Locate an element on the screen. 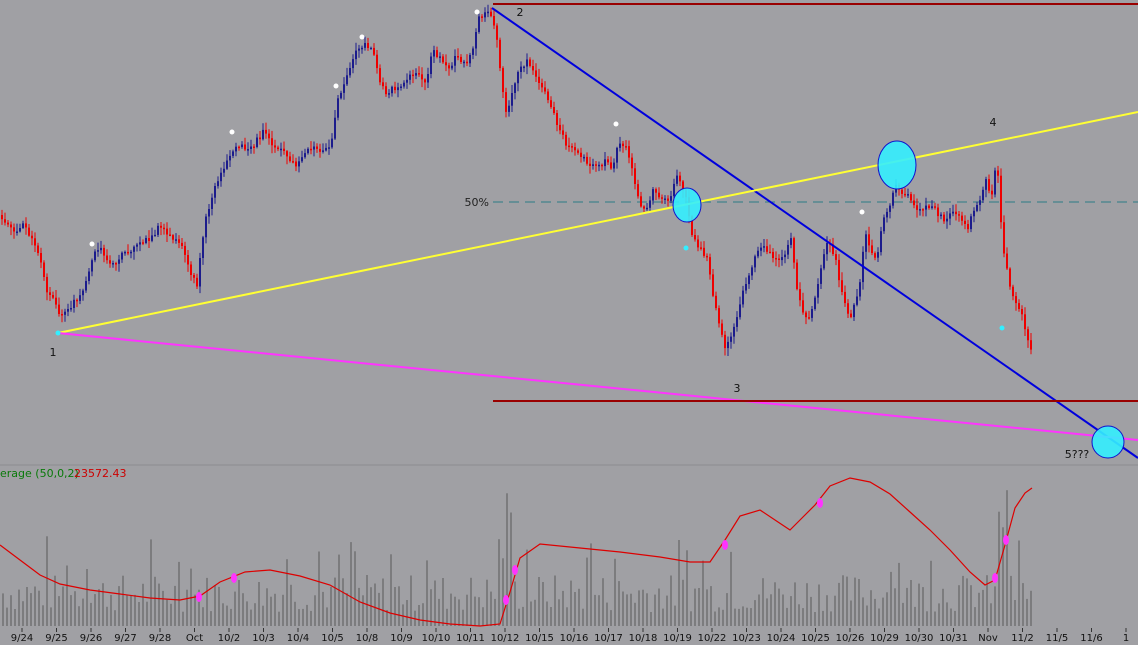 The image size is (1138, 645). x-tick-label: 10/30 is located at coordinates (919, 638).